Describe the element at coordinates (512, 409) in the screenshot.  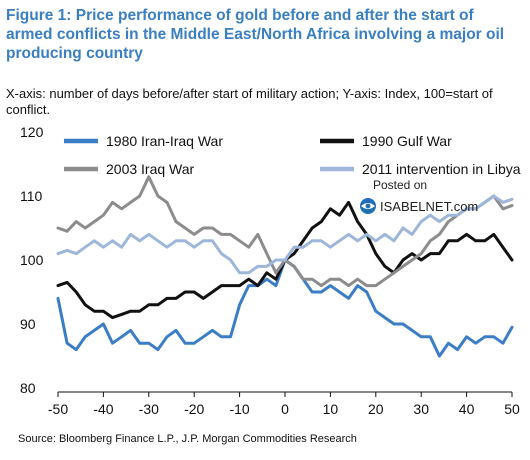
I see `x-tick-label: 50` at that location.